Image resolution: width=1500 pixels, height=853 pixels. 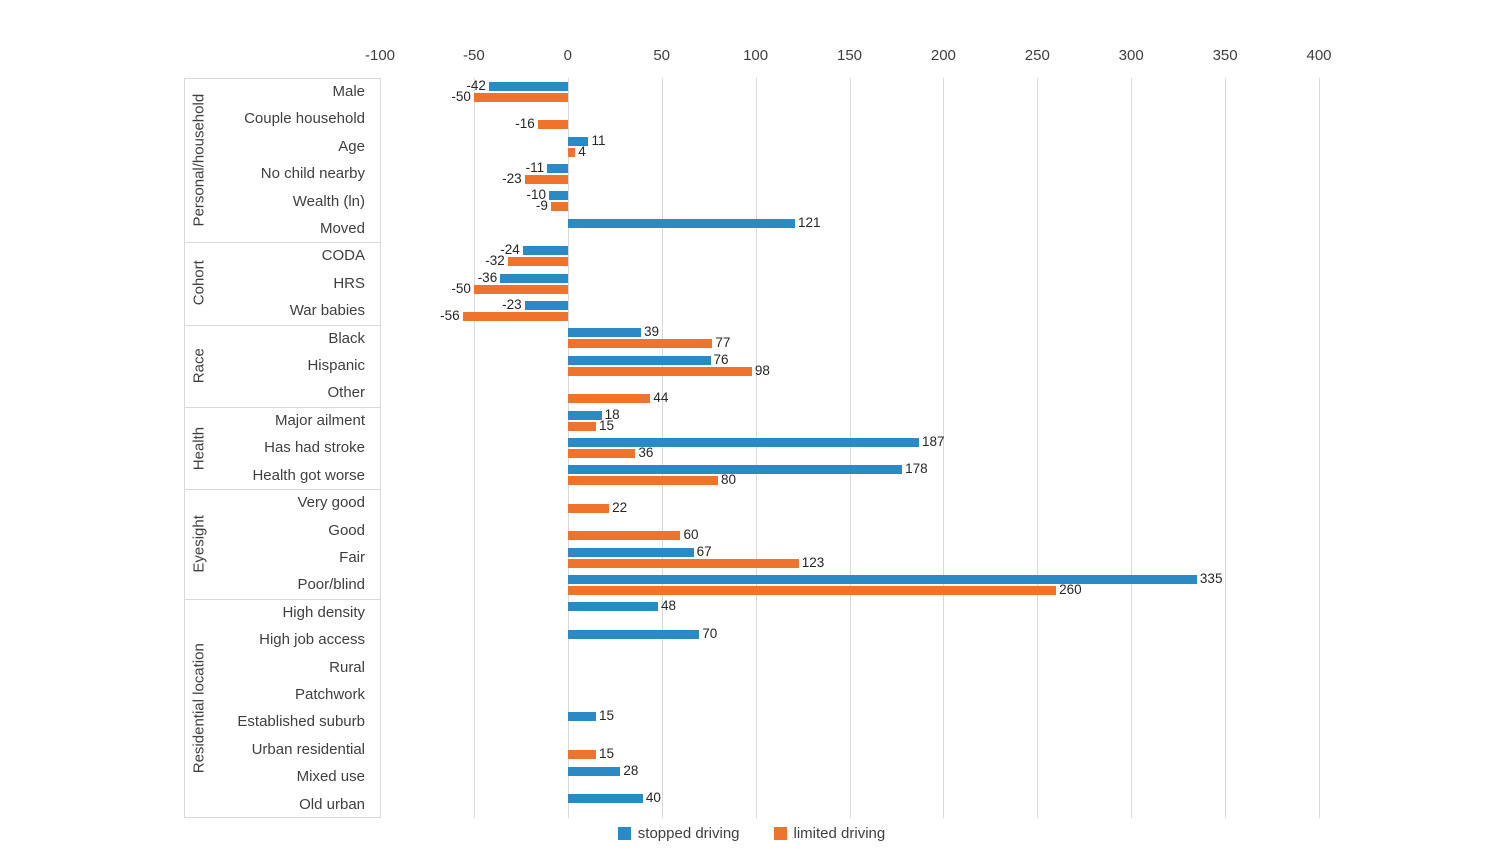 What do you see at coordinates (312, 174) in the screenshot?
I see `category-label: No child nearby` at bounding box center [312, 174].